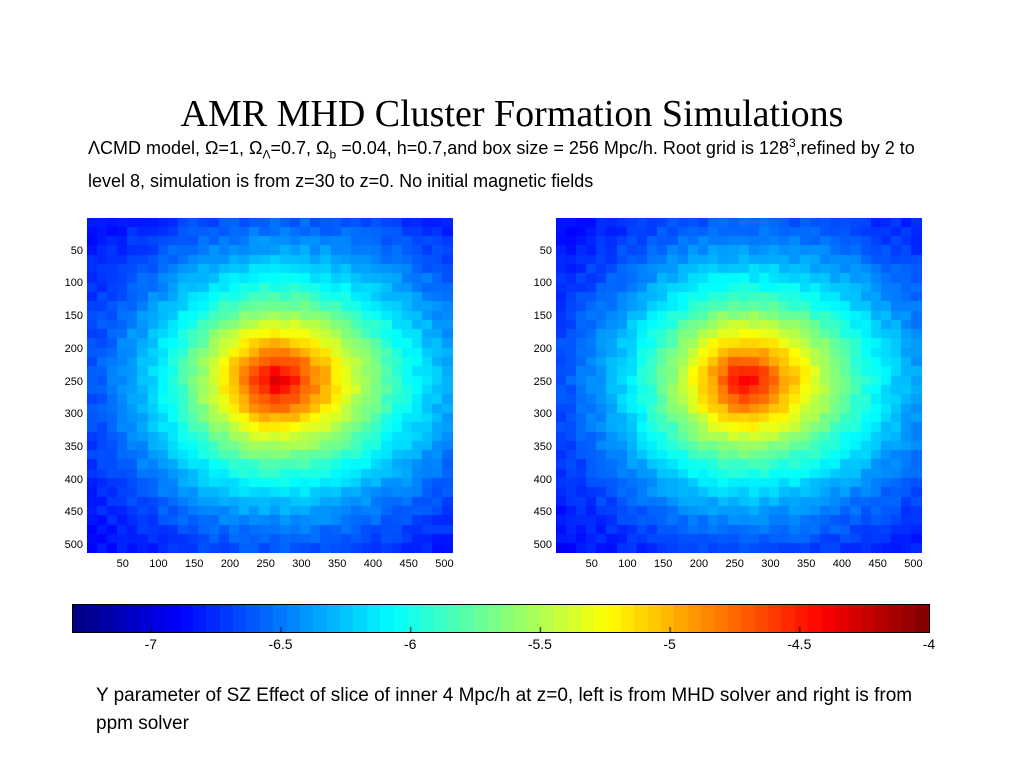  I want to click on subtitle-sub-lambda: Λ, so click(266, 154).